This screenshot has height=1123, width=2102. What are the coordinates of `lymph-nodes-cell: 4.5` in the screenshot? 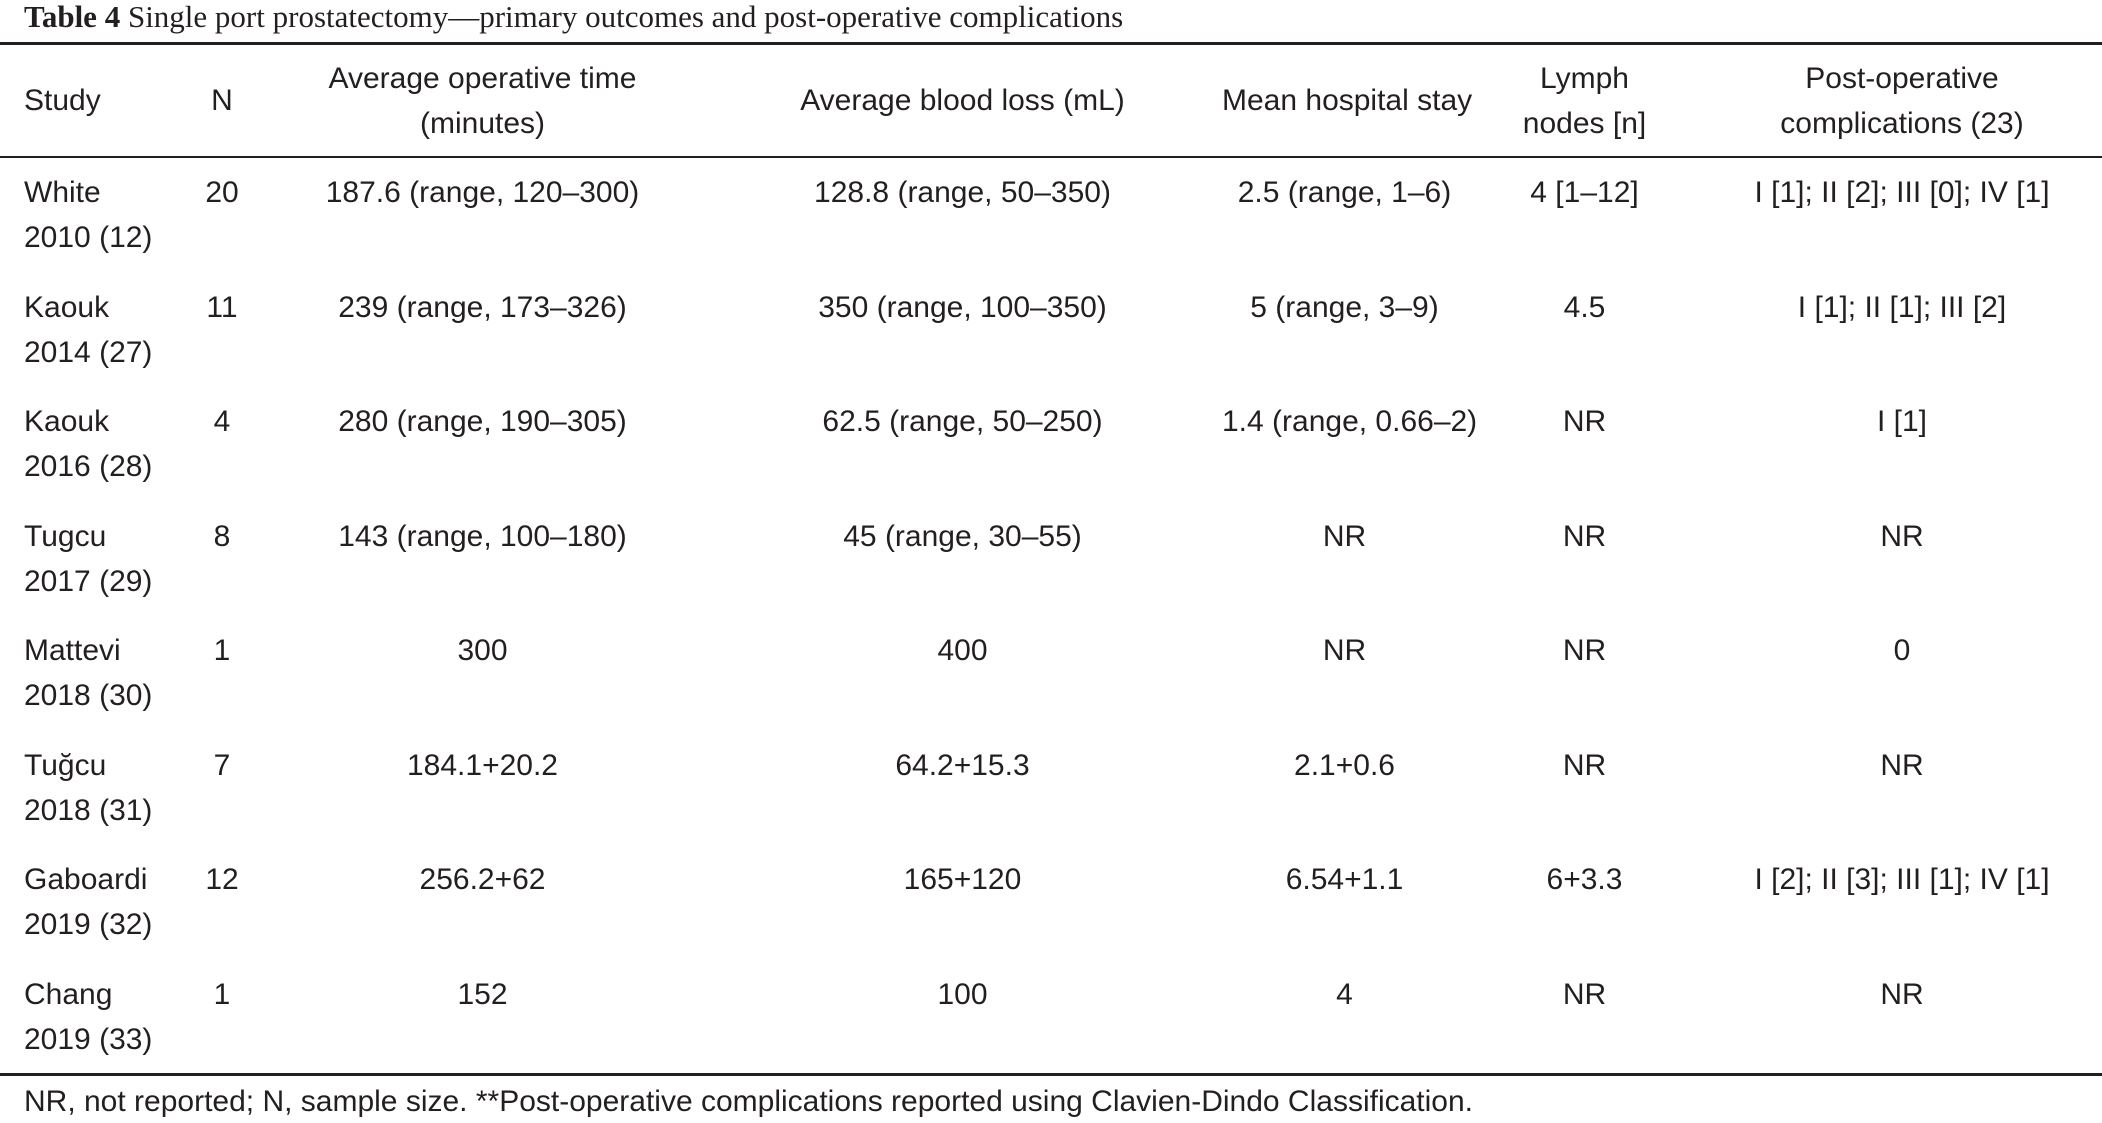 It's located at (1584, 307).